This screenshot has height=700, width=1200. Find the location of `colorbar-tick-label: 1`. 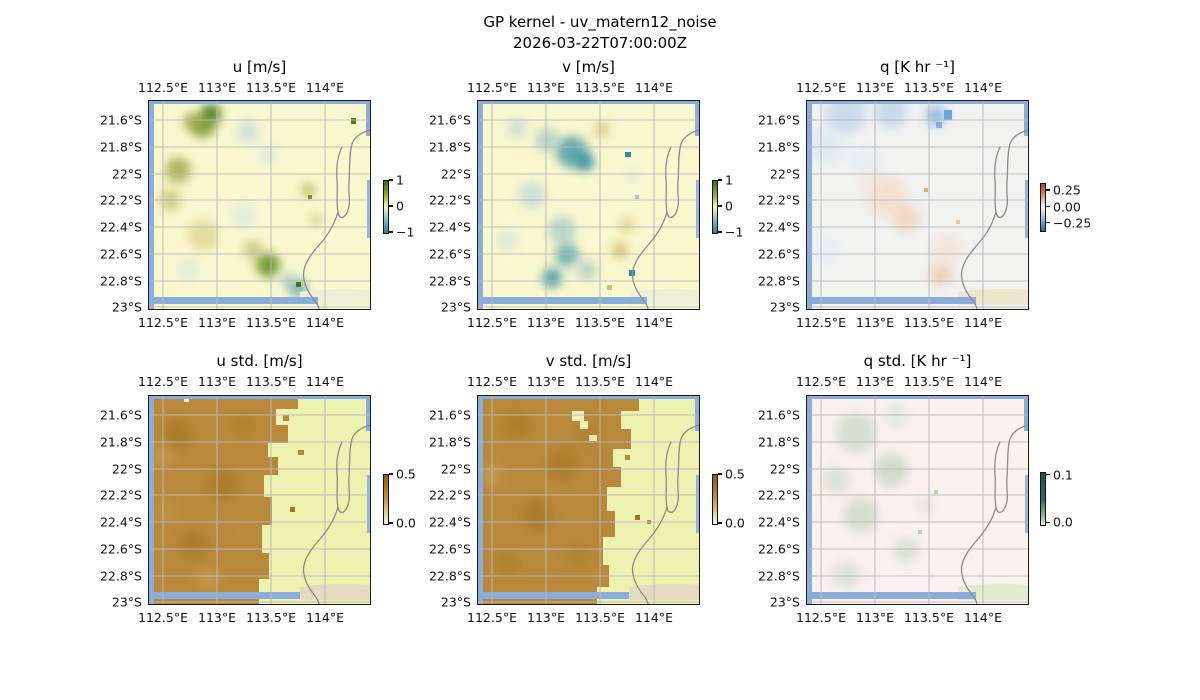

colorbar-tick-label: 1 is located at coordinates (729, 180).